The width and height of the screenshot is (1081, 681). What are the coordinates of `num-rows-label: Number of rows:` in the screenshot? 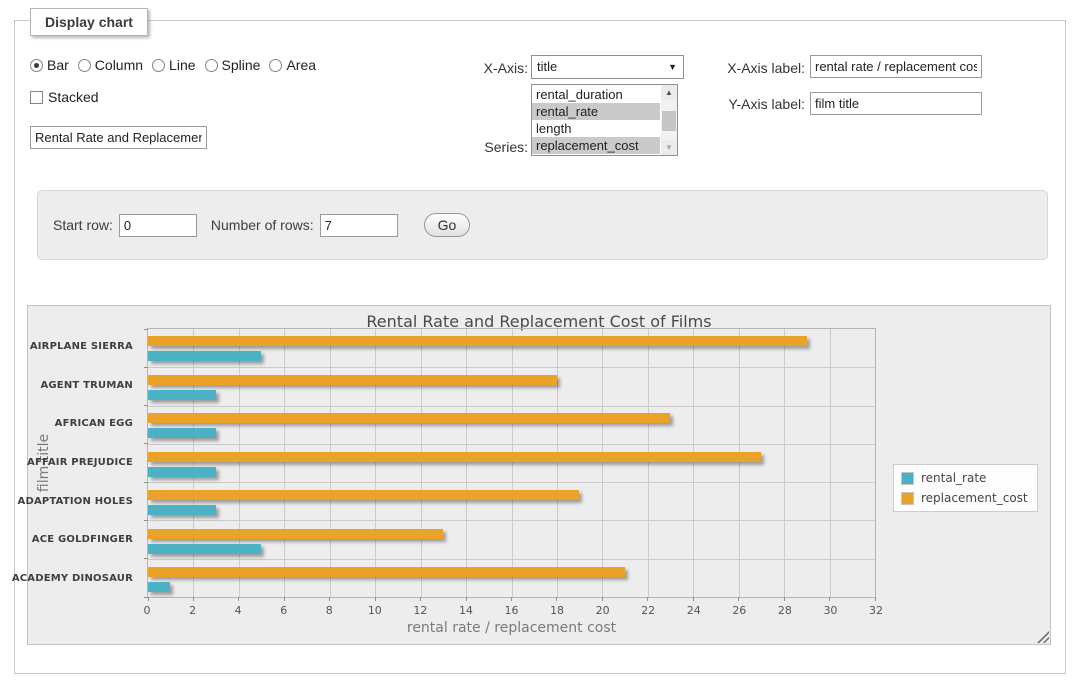 It's located at (262, 225).